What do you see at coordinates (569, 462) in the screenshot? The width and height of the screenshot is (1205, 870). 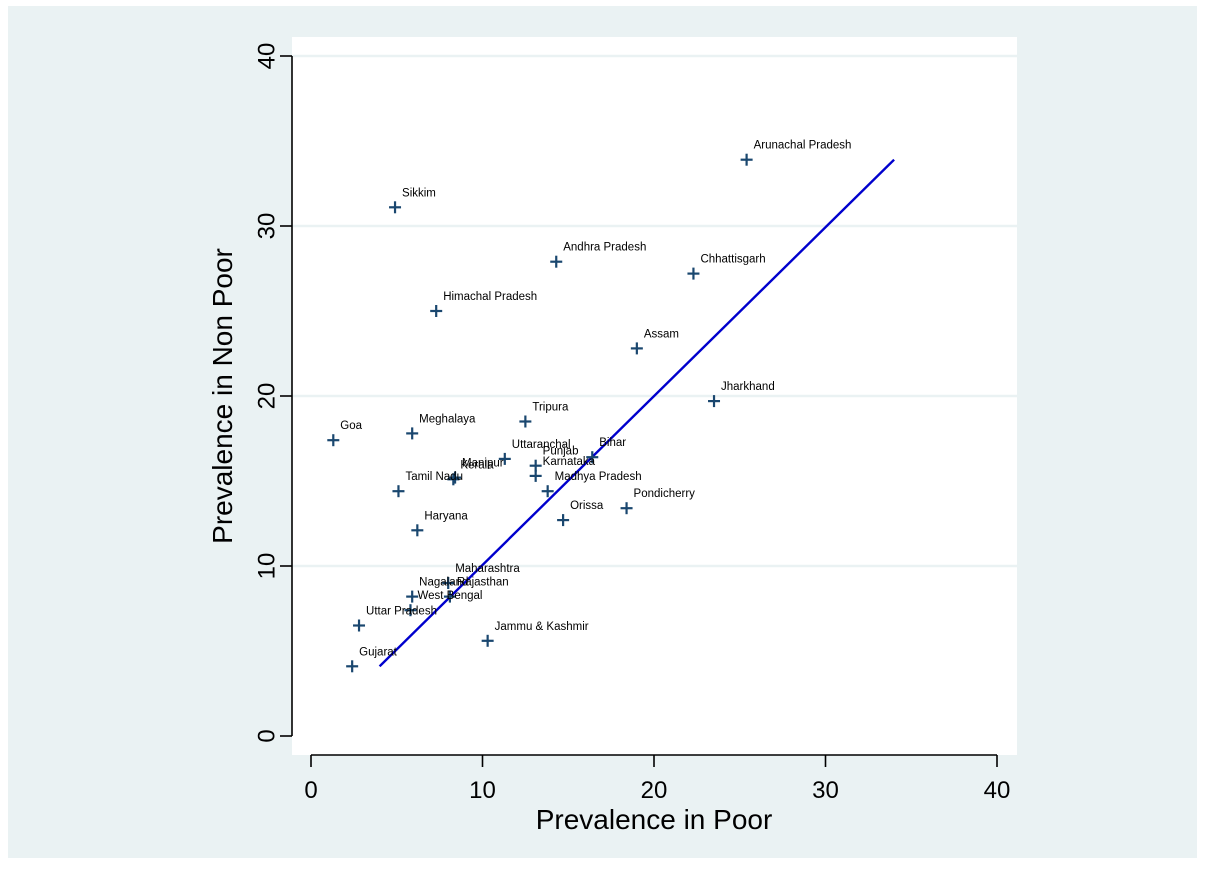 I see `point-label-karnataka: Karnataka` at bounding box center [569, 462].